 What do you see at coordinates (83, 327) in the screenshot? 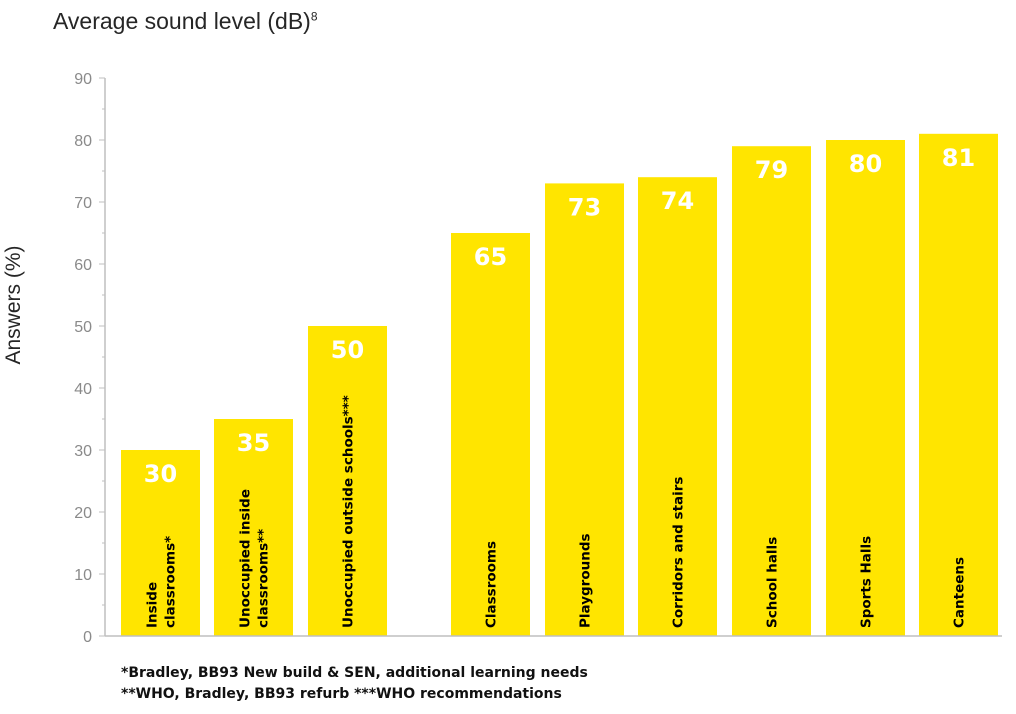
I see `y-tick-label: 50` at bounding box center [83, 327].